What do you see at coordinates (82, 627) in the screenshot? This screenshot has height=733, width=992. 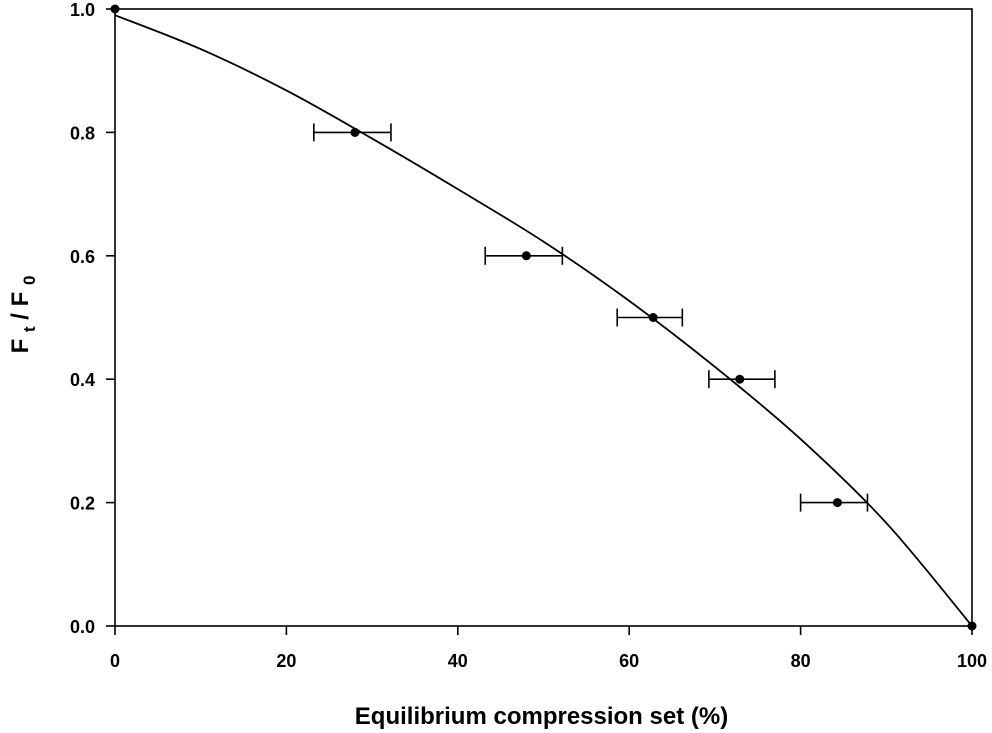 I see `y-tick-label-0: 0.0` at bounding box center [82, 627].